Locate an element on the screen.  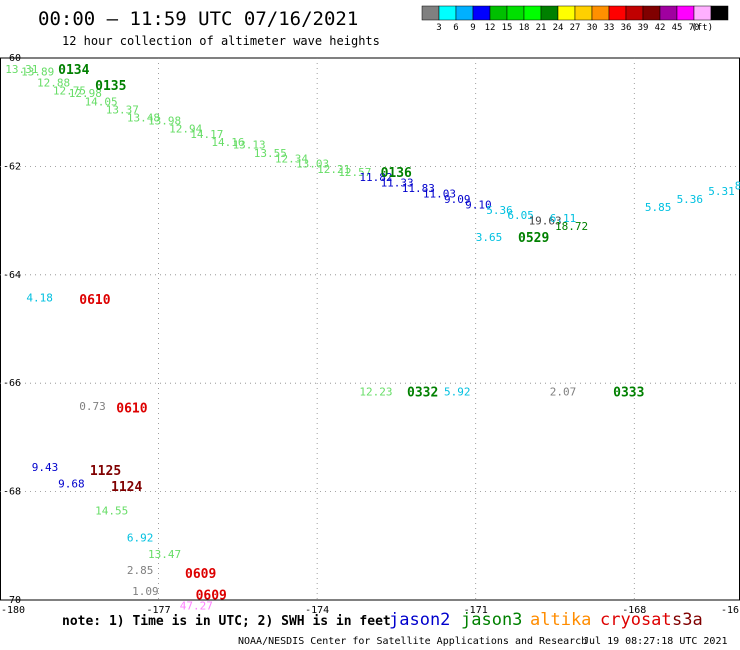
x-axis-ticks: -180 -177 -174 -171 -168 -16 is located at coordinates (370, 610).